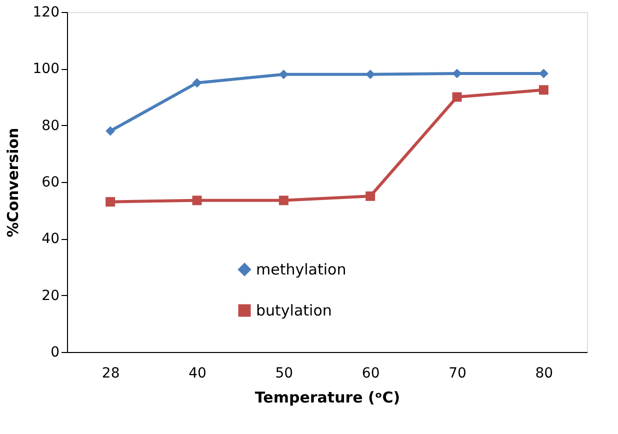 The width and height of the screenshot is (618, 434). Describe the element at coordinates (294, 311) in the screenshot. I see `legend-label: butylation` at that location.